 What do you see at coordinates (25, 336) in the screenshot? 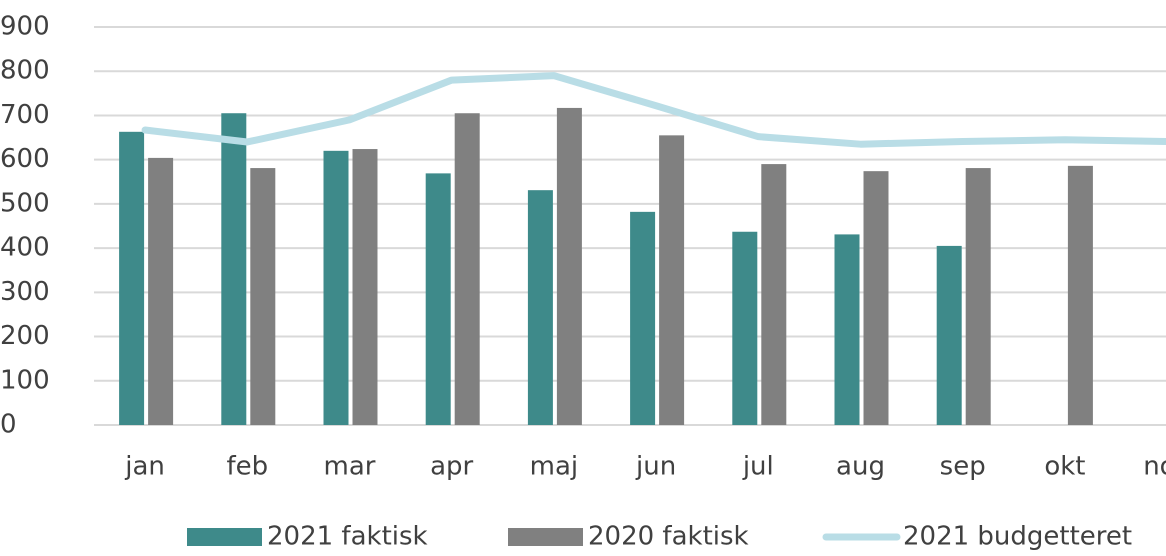
I see `y-tick-label: 200` at bounding box center [25, 336].